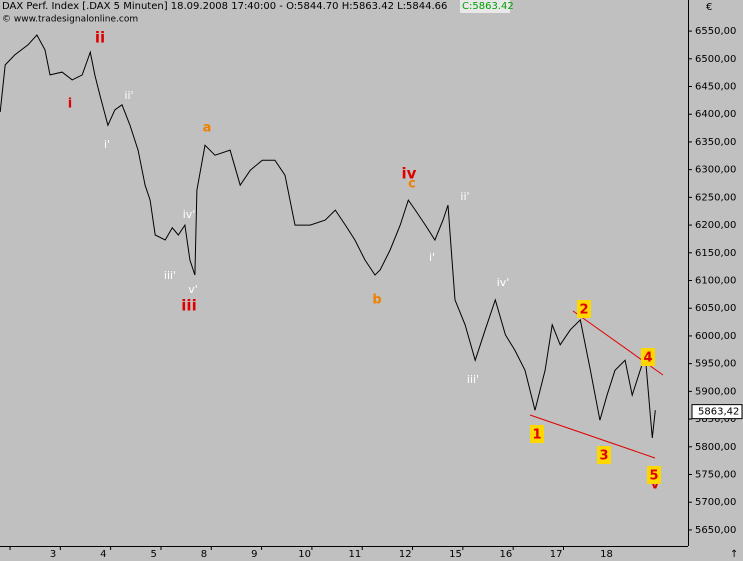 Image resolution: width=743 pixels, height=561 pixels. What do you see at coordinates (103, 554) in the screenshot?
I see `x-tick-label: 4` at bounding box center [103, 554].